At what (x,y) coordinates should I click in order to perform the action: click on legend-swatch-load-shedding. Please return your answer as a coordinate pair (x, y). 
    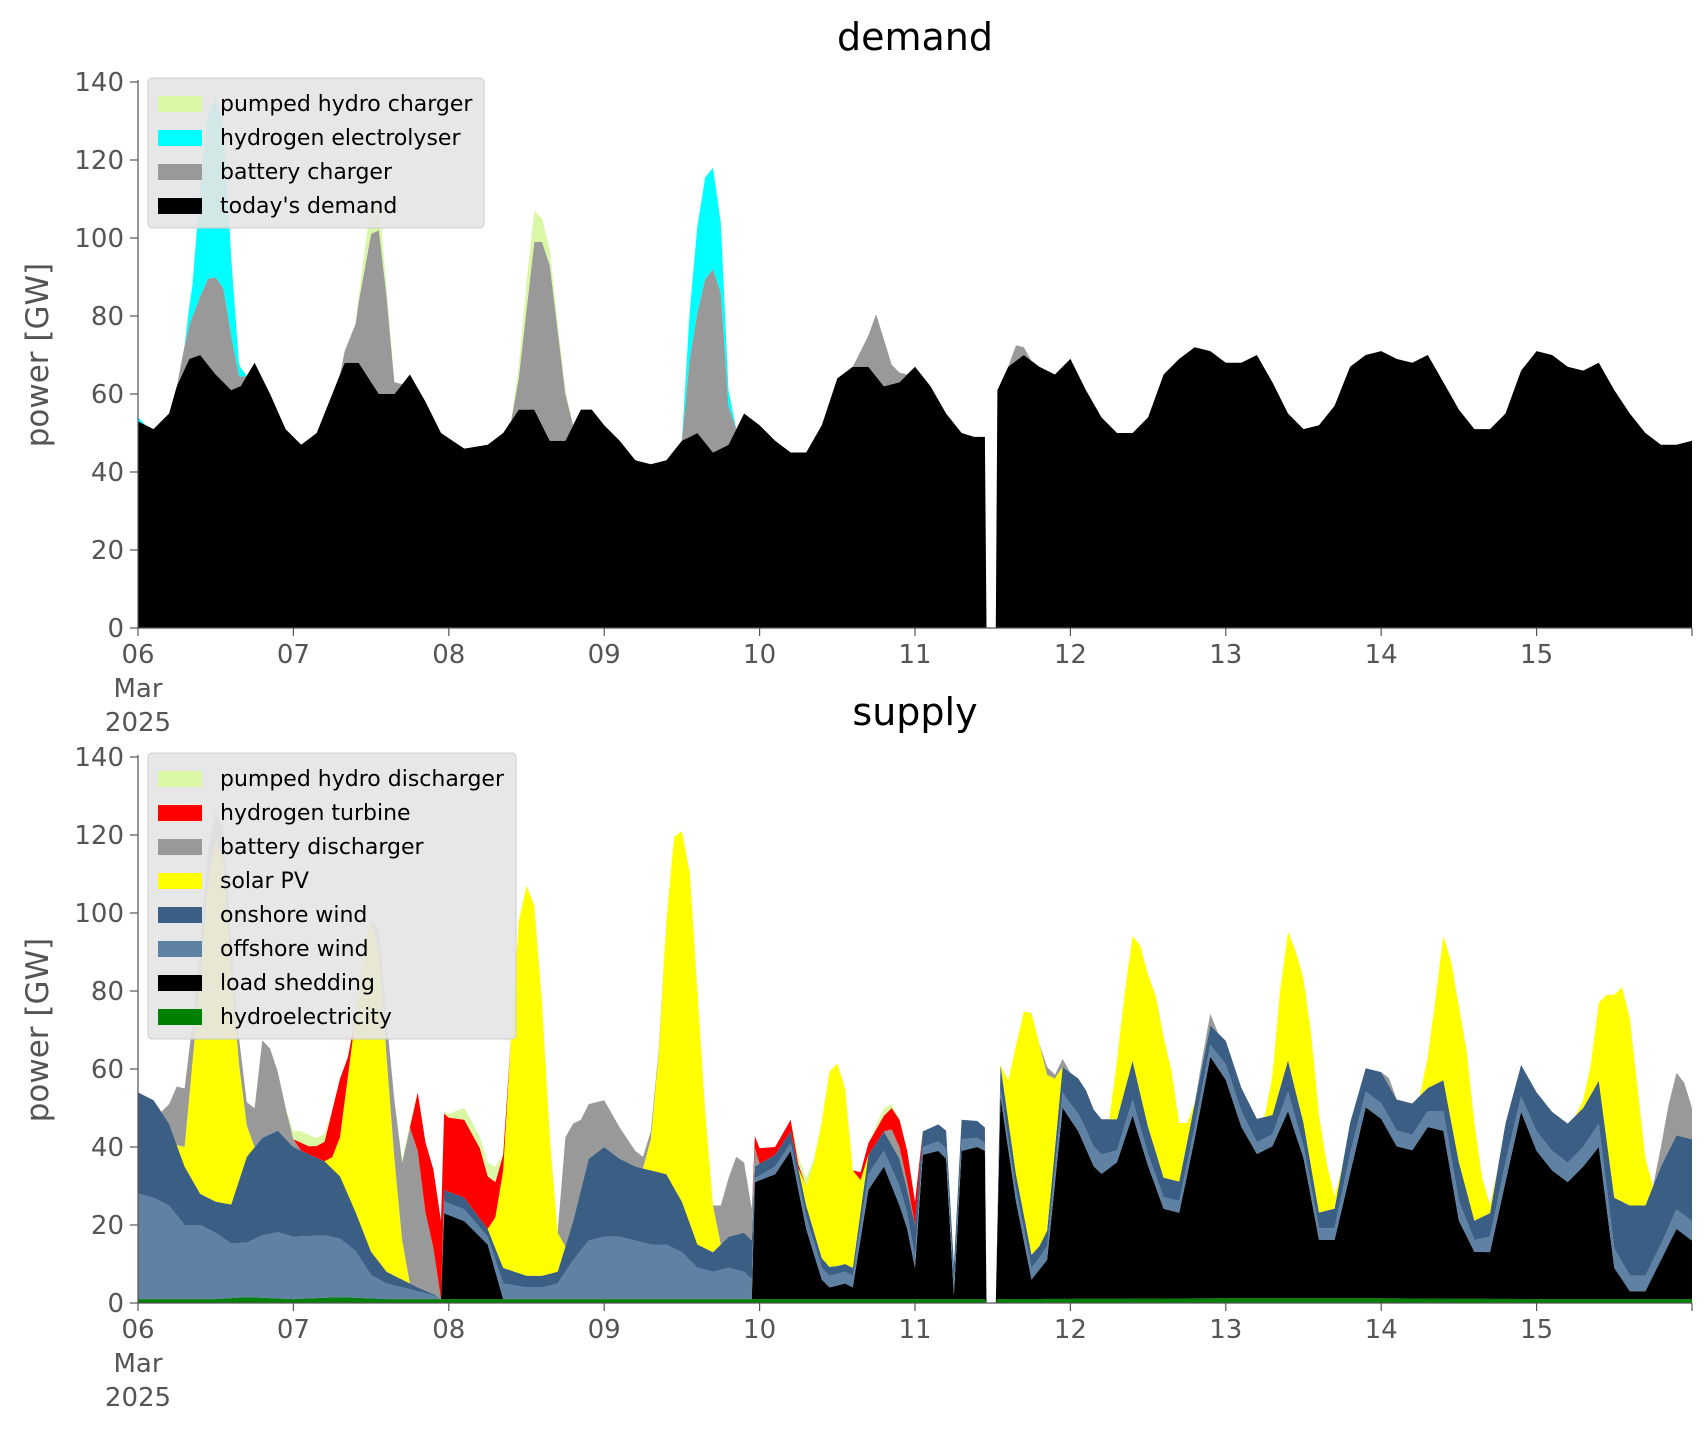
    Looking at the image, I should click on (180, 983).